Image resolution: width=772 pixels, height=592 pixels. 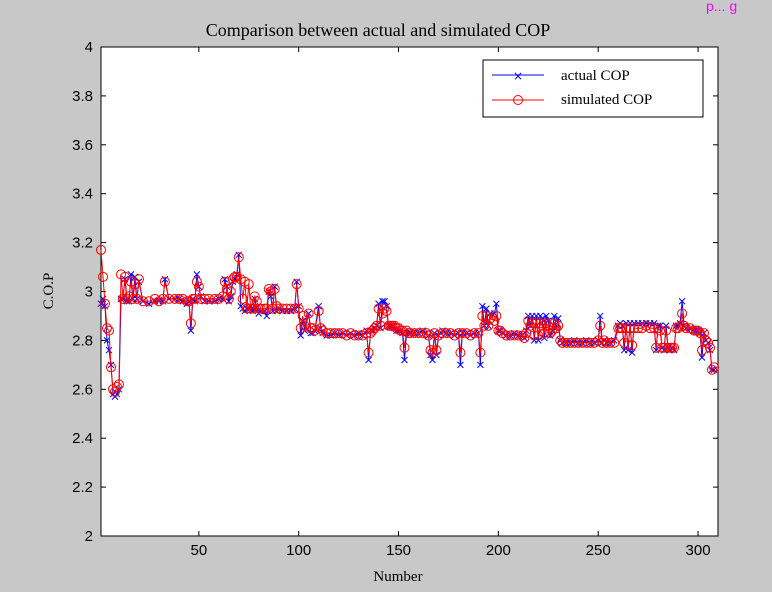 What do you see at coordinates (721, 7) in the screenshot?
I see `corner-text: p... g` at bounding box center [721, 7].